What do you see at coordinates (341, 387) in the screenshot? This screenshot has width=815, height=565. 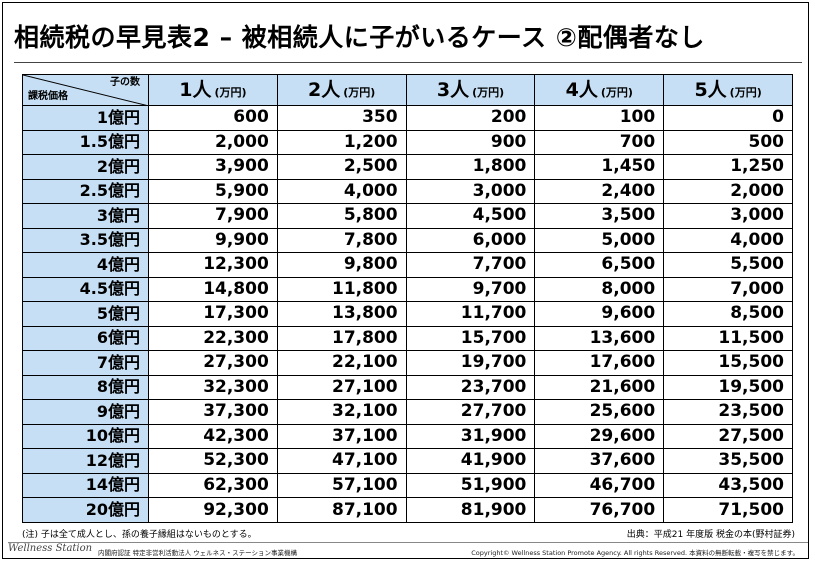 I see `table-cell: 27,100` at bounding box center [341, 387].